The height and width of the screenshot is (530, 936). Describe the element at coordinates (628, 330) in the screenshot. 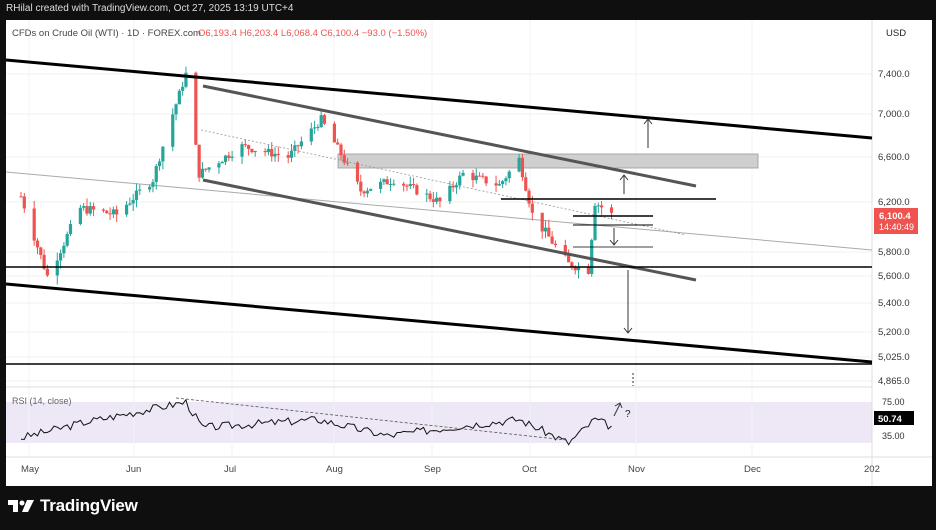

I see `arrow-down-5200-head` at that location.